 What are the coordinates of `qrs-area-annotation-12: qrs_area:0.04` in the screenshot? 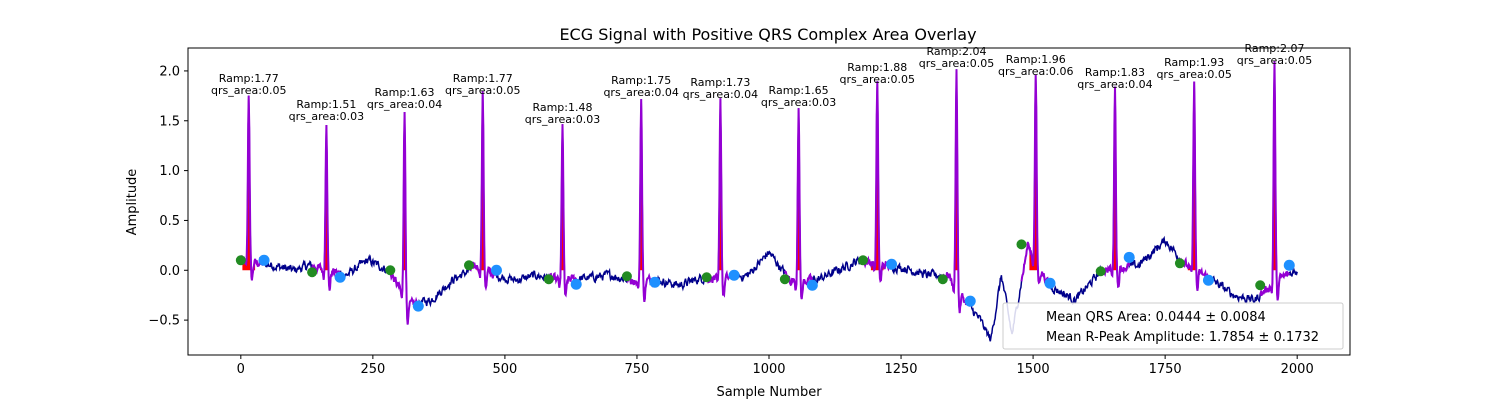 It's located at (1114, 84).